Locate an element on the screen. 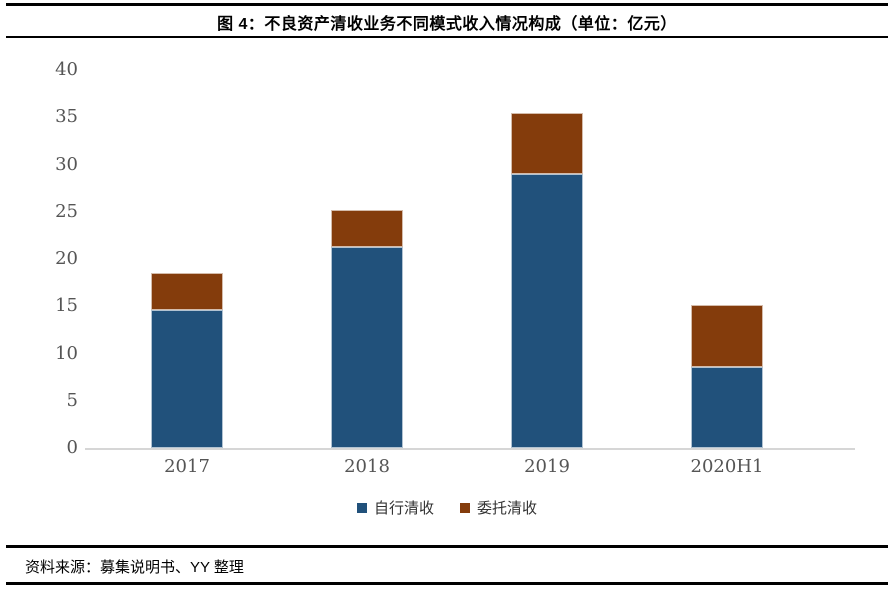  legend-label-entrusted-collection: 委托清收 is located at coordinates (507, 508).